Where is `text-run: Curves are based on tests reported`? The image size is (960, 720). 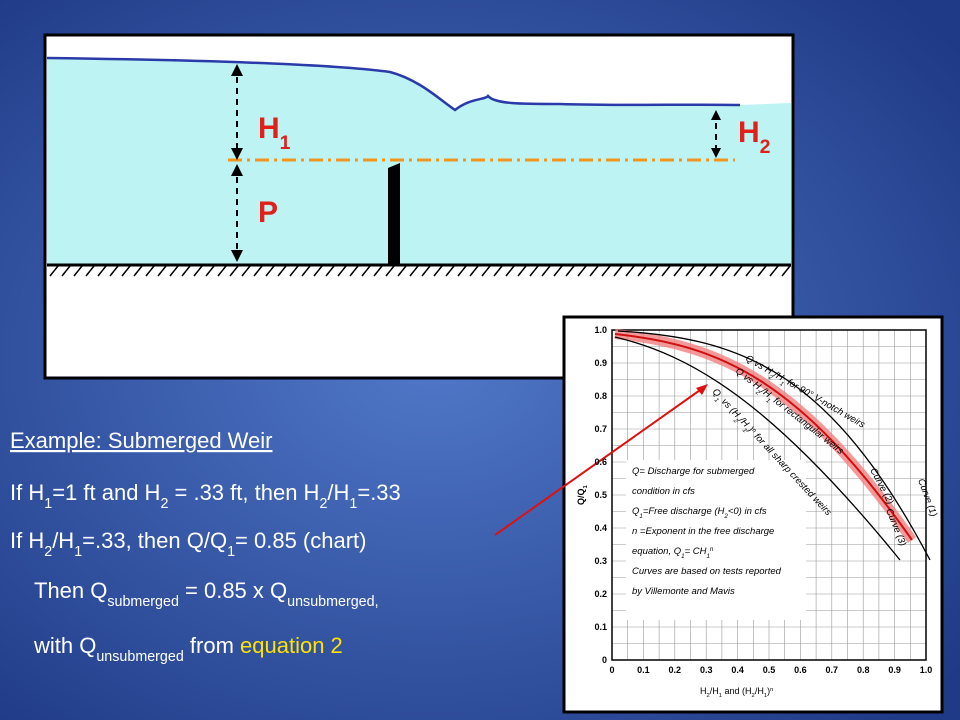 text-run: Curves are based on tests reported is located at coordinates (707, 571).